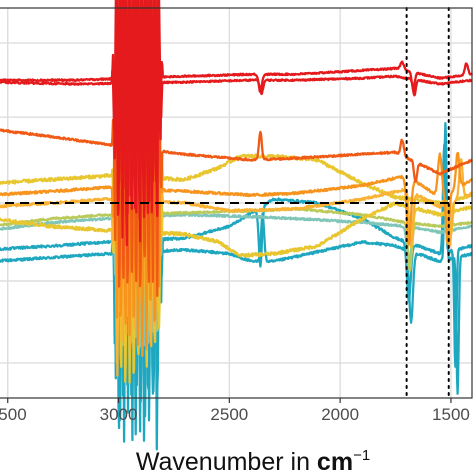  I want to click on x-axis-label-prefix: Wavenumber in, so click(226, 461).